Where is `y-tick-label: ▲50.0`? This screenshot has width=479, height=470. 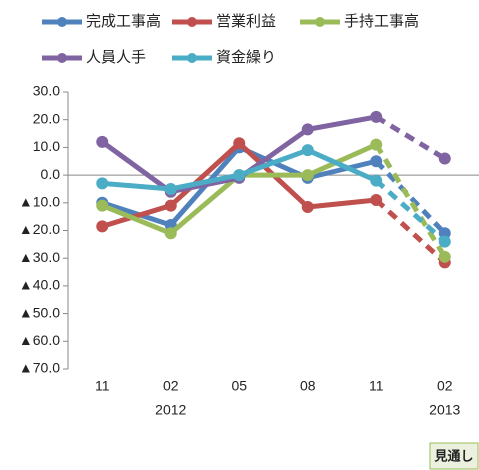 y-tick-label: ▲50.0 is located at coordinates (39, 312).